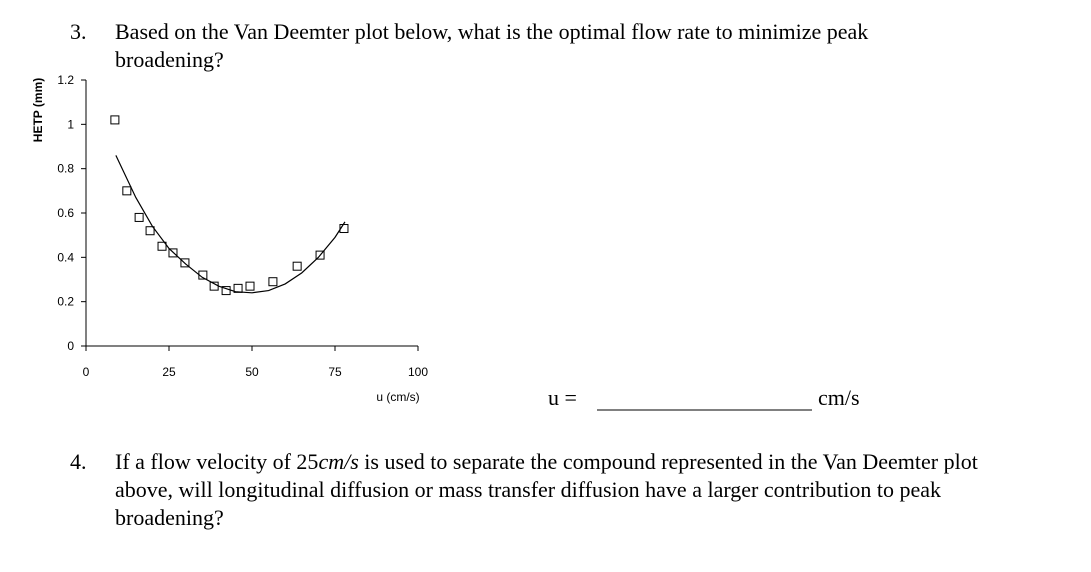 The width and height of the screenshot is (1091, 572). I want to click on y-axis-label: HETP (mm), so click(38, 110).